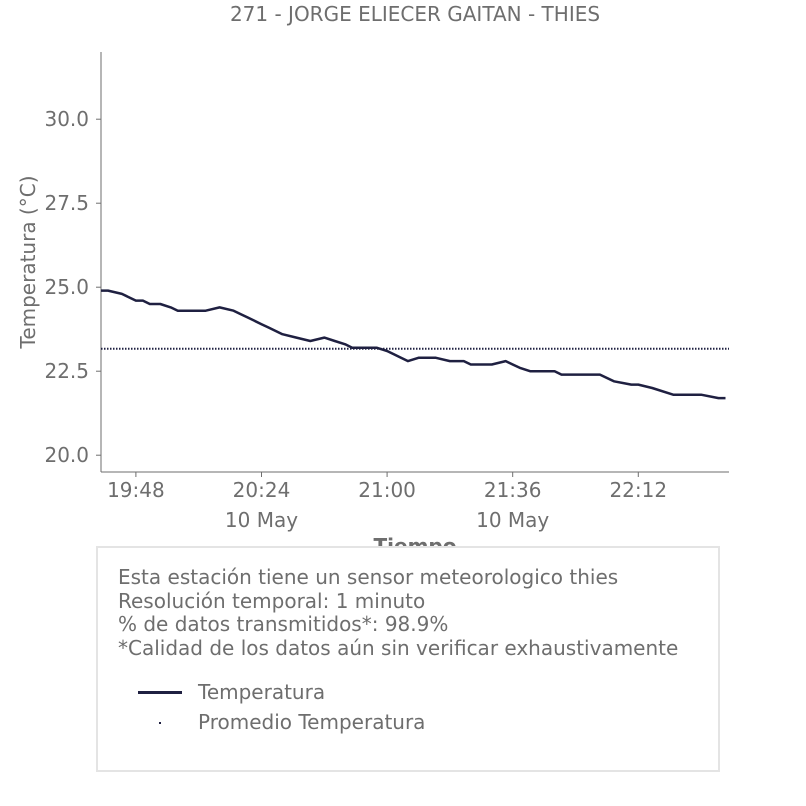  What do you see at coordinates (415, 14) in the screenshot?
I see `chart-title: 271 - JORGE ELIECER GAITAN - THIES` at bounding box center [415, 14].